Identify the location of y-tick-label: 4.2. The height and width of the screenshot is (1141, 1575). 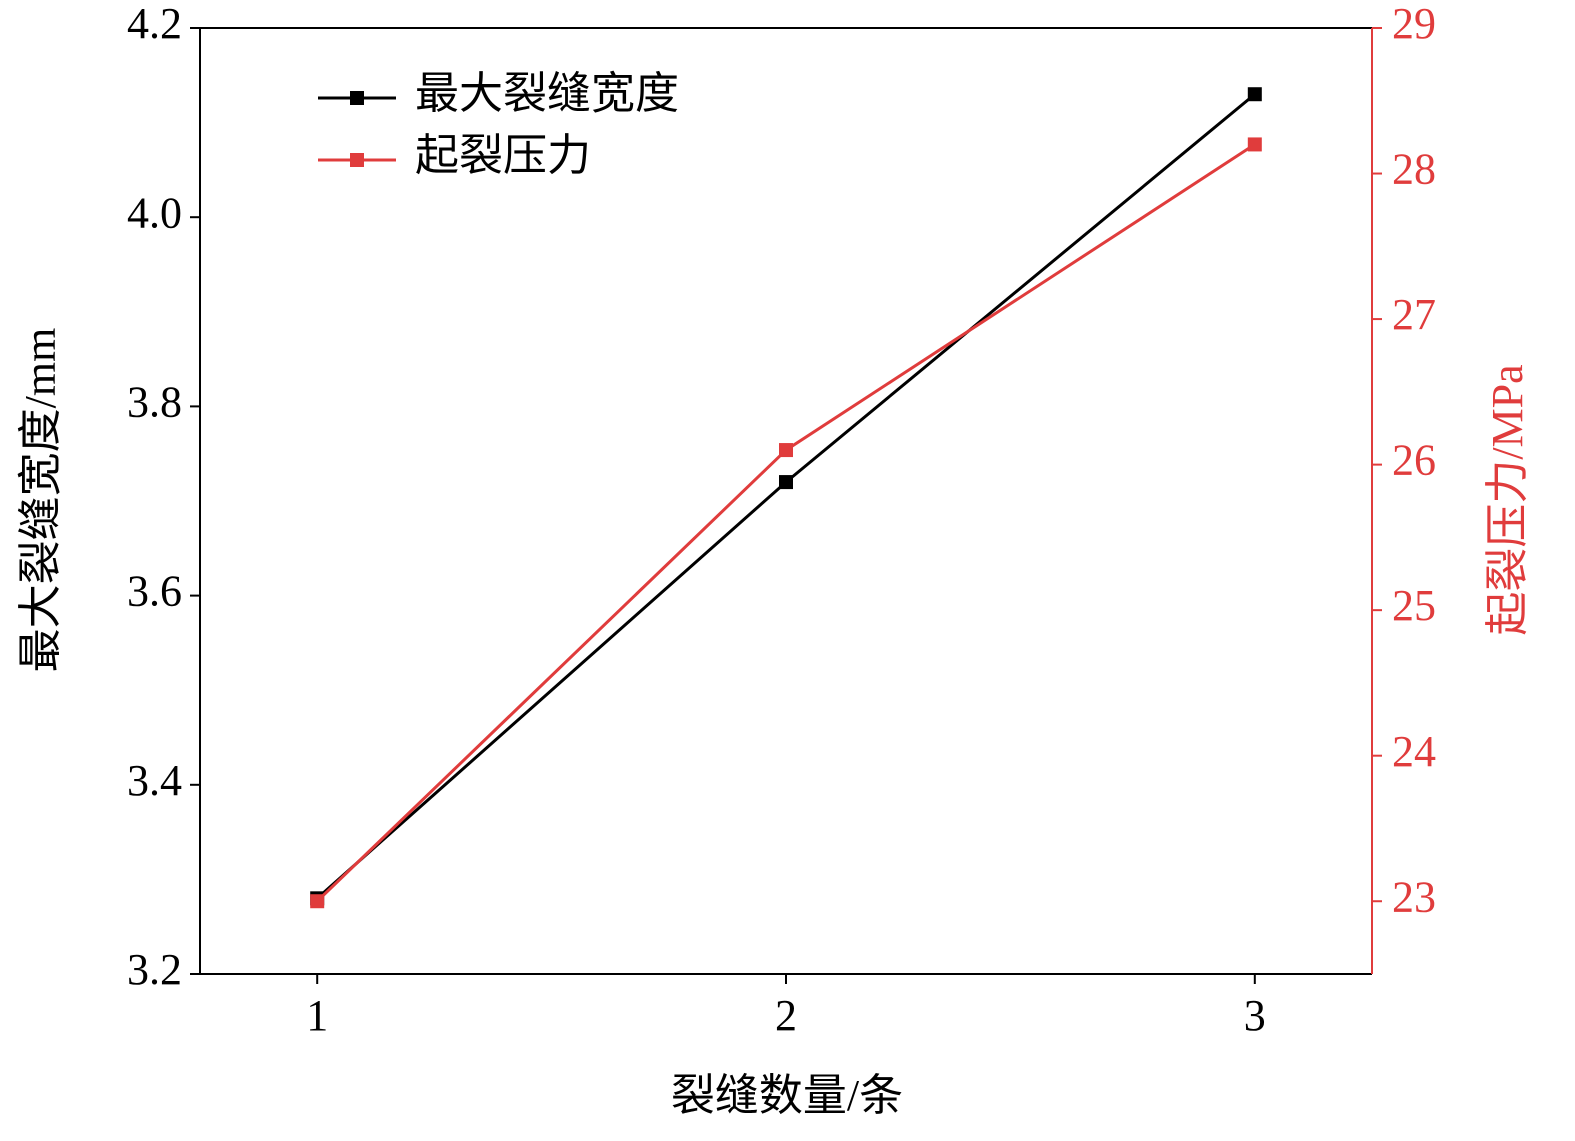
(154, 24).